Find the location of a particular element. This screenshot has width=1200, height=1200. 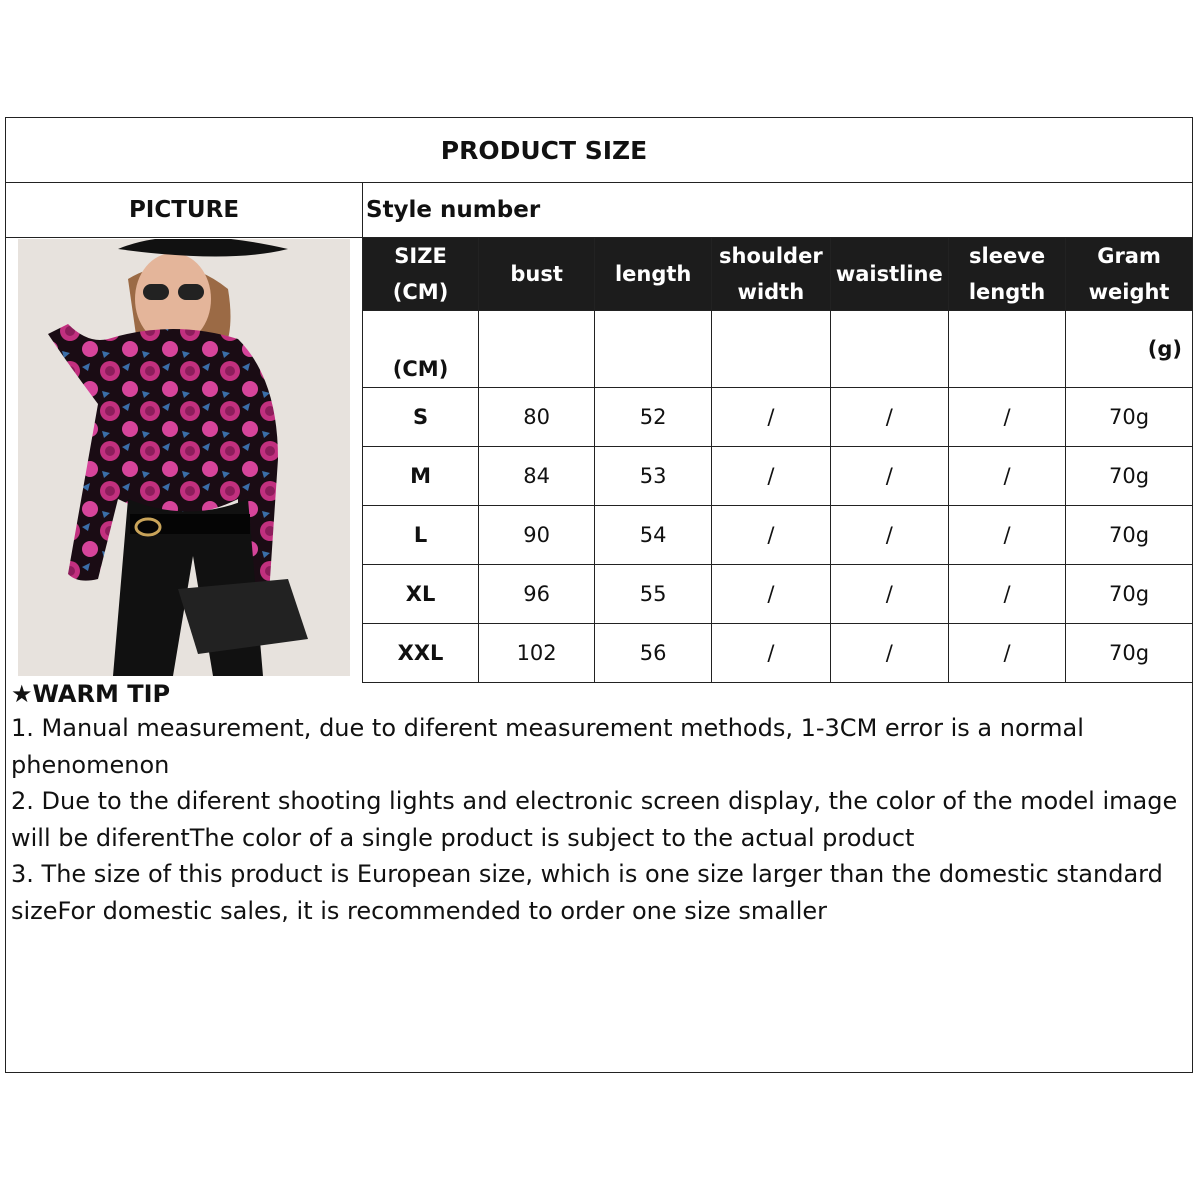

title-row: PRODUCT SIZE is located at coordinates (599, 150).